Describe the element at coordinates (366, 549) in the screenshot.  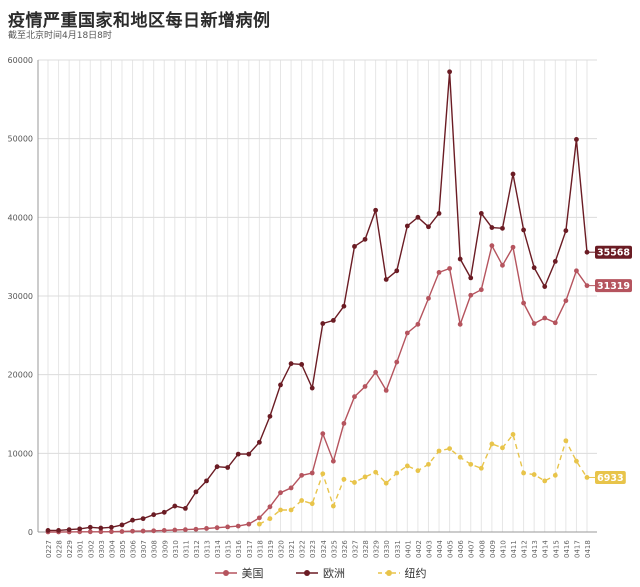
I see `x-tick-label: 0328` at that location.